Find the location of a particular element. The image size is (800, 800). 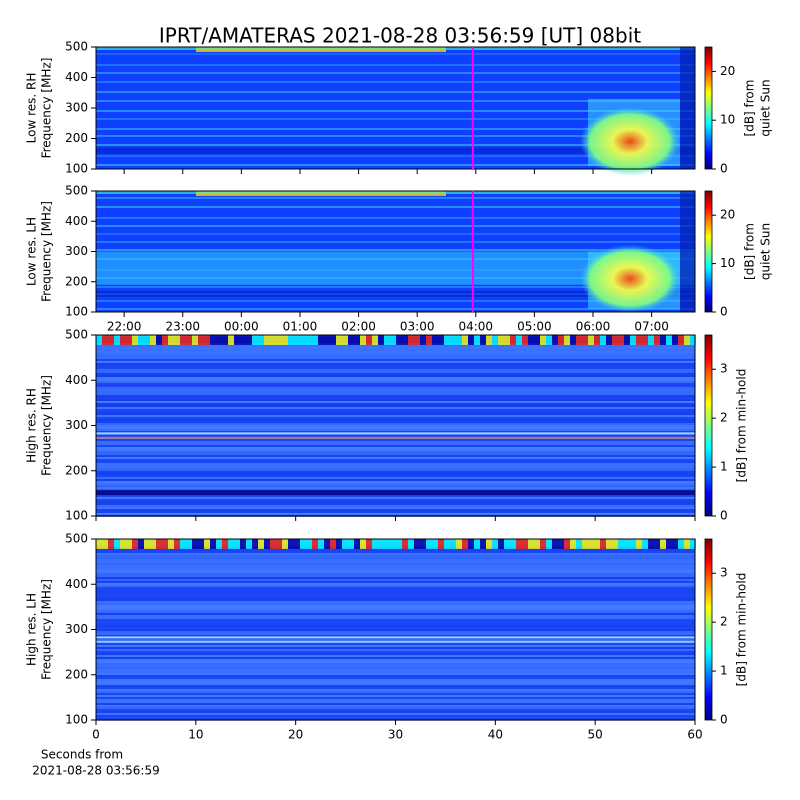

y-tick-label: 500 is located at coordinates (76, 191).